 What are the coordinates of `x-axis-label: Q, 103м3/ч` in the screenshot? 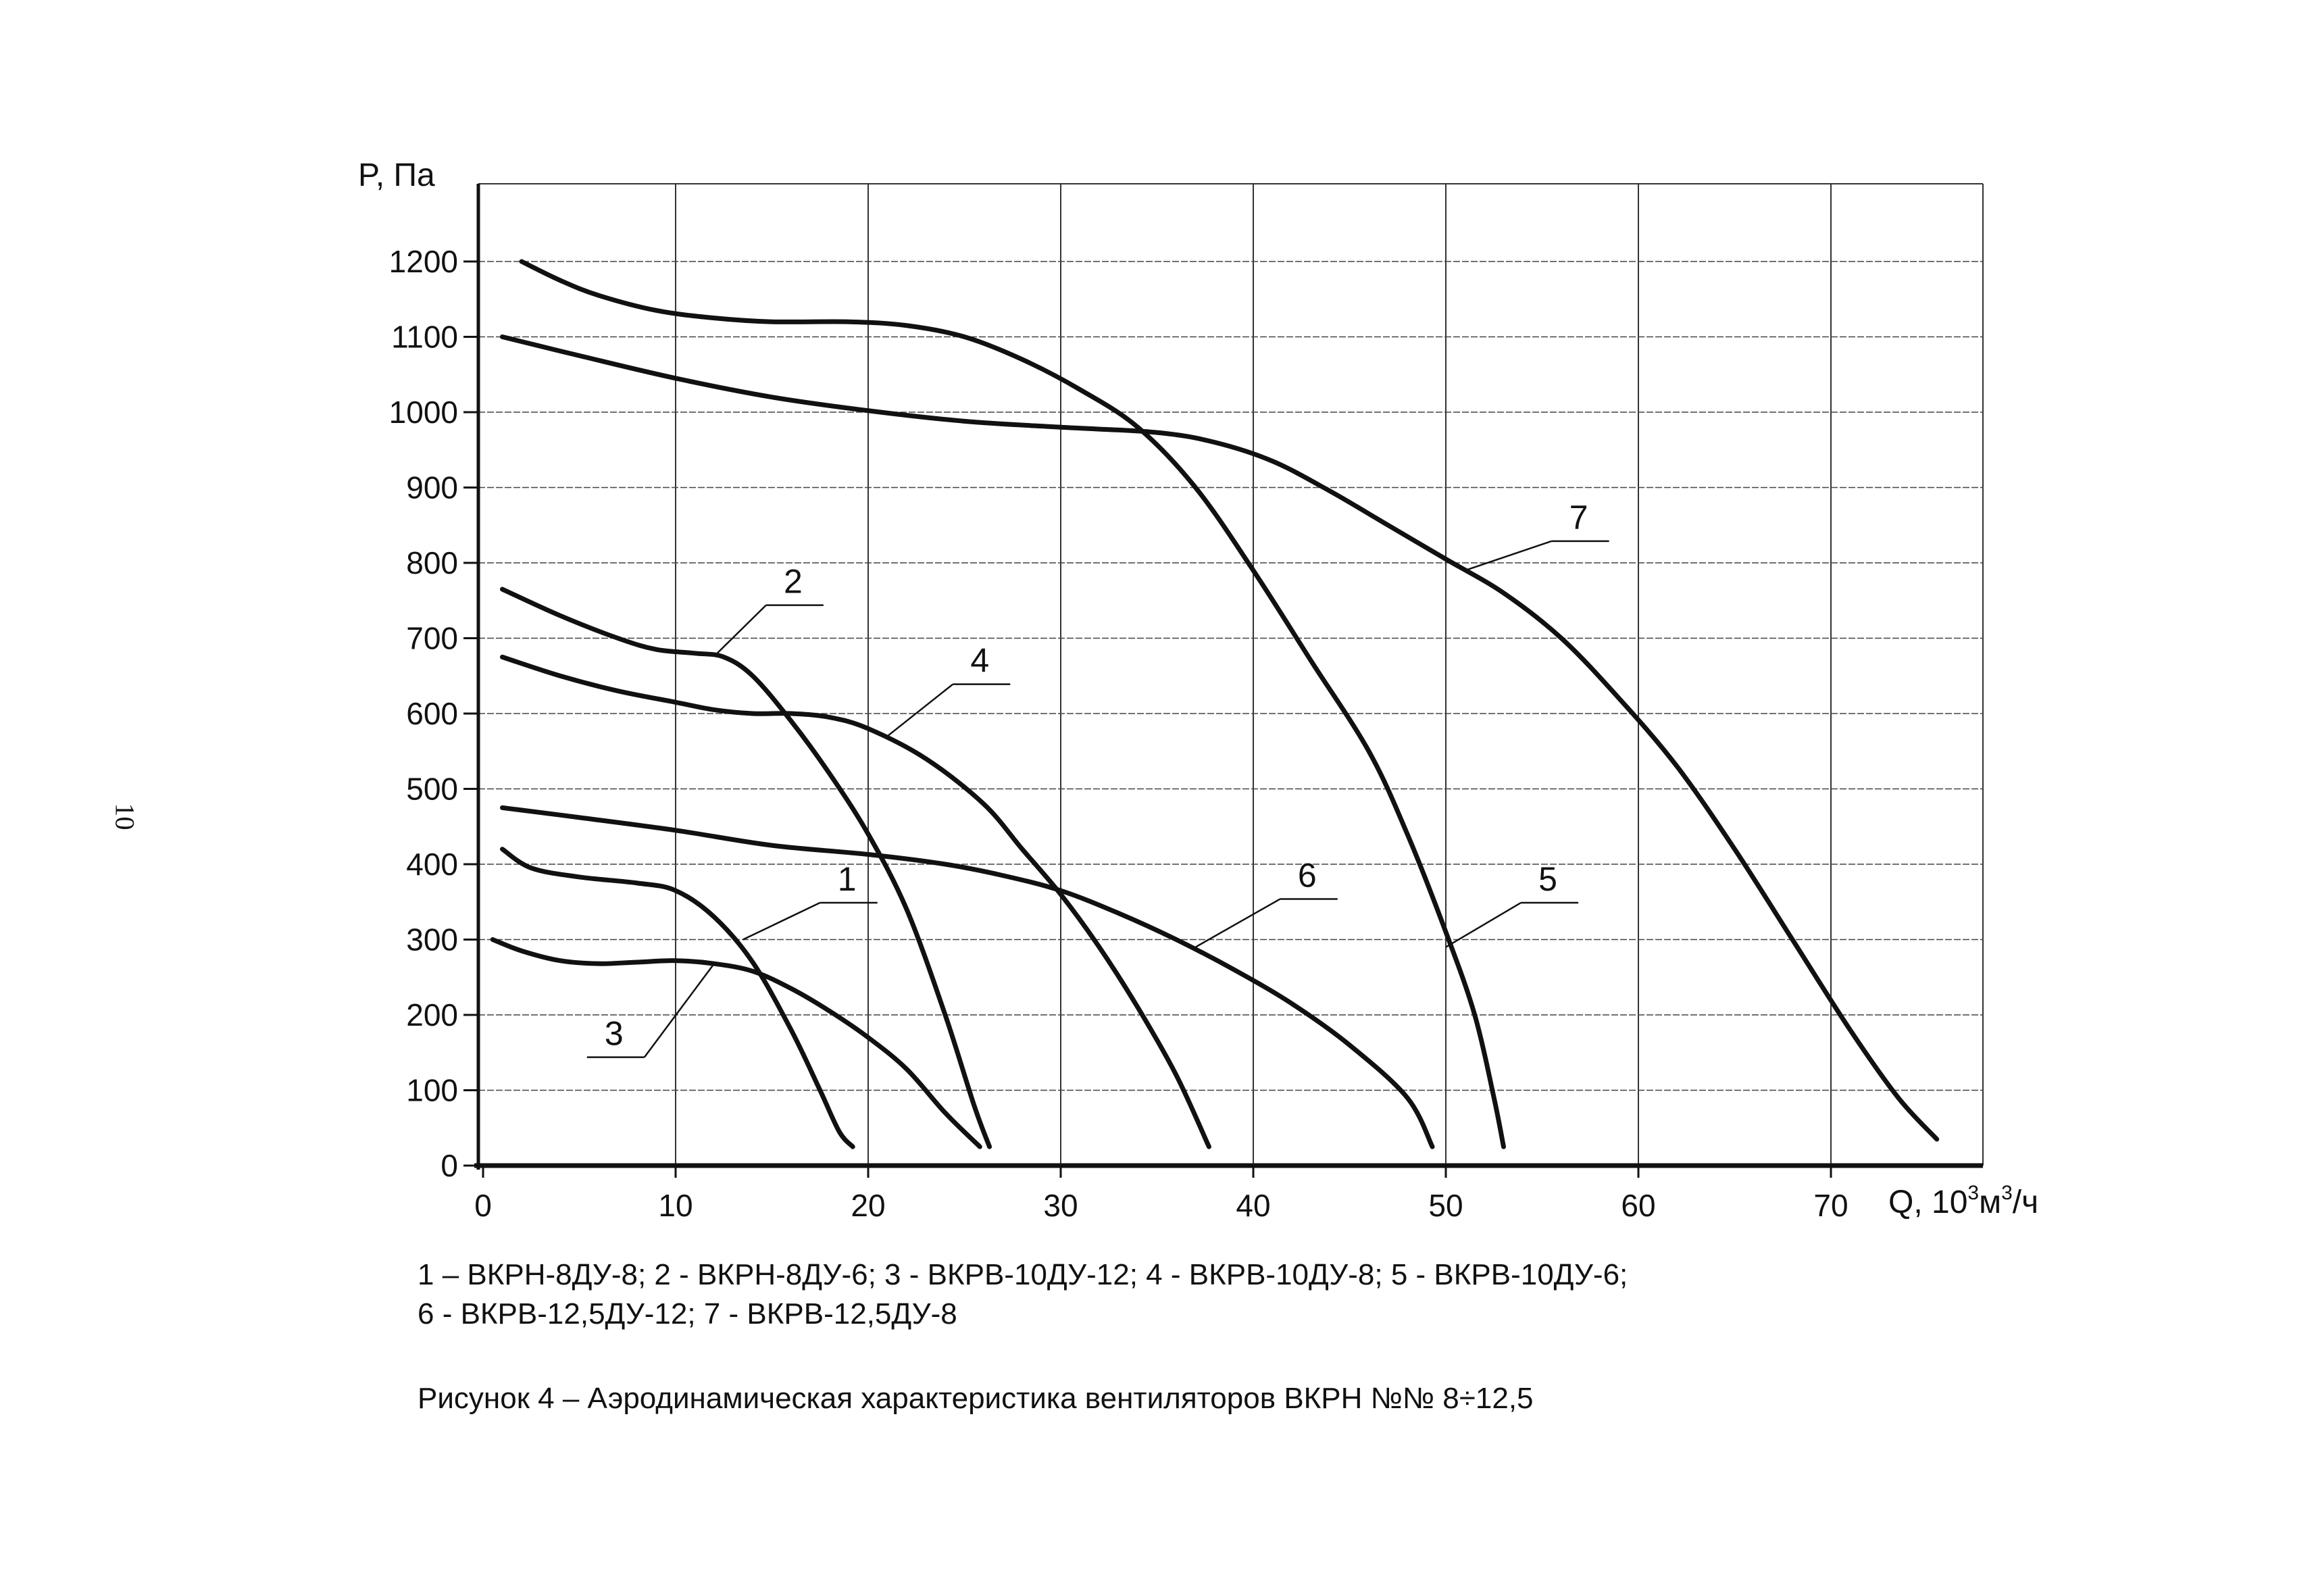 It's located at (1963, 1201).